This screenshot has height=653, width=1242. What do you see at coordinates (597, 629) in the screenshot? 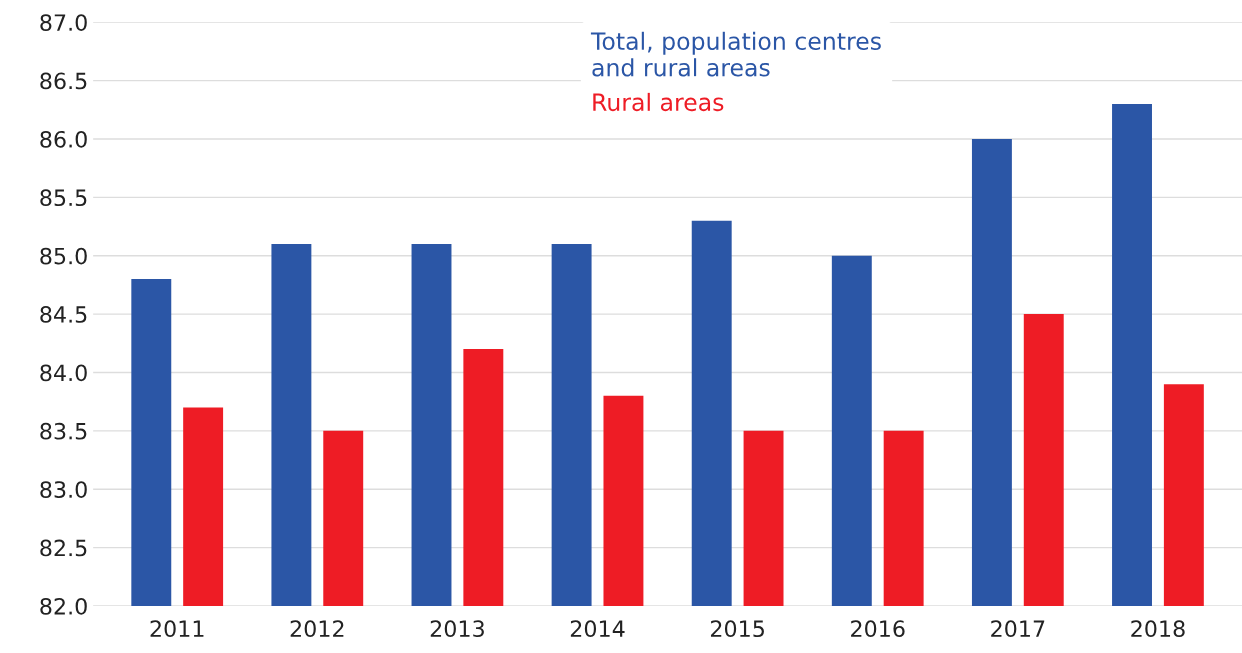
I see `x-tick-label: 2014` at bounding box center [597, 629].